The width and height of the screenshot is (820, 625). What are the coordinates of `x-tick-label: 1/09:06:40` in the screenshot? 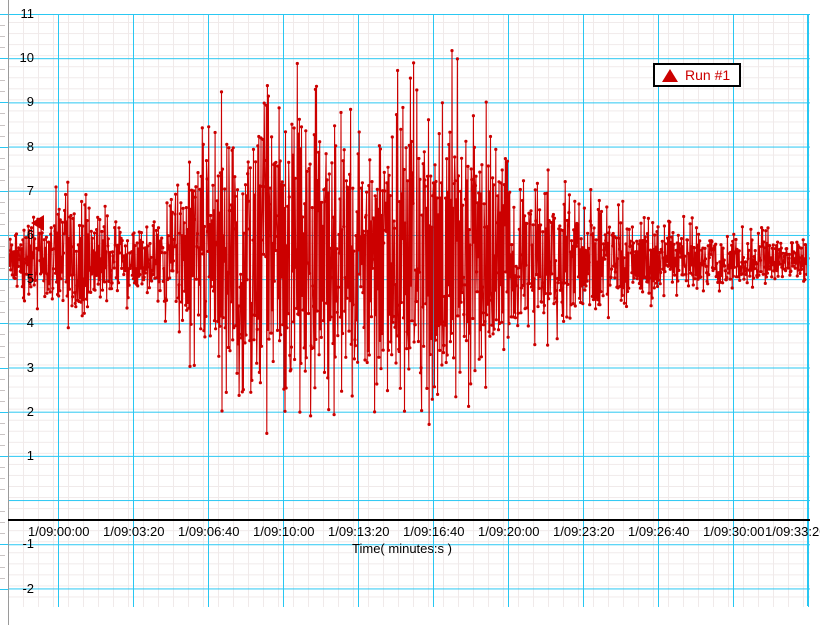 It's located at (209, 531).